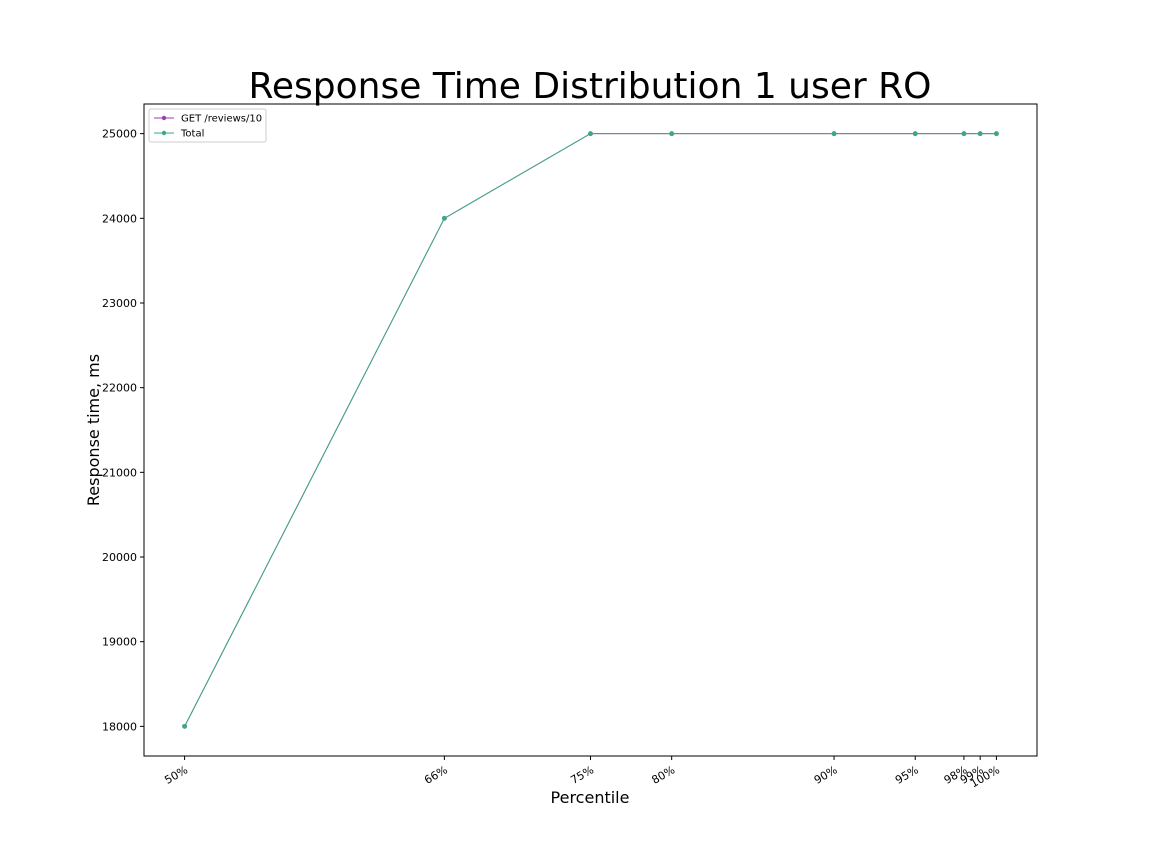  I want to click on x-axis: 50% 66% 75% 80% 90% 95% 98%99%100%, so click(582, 773).